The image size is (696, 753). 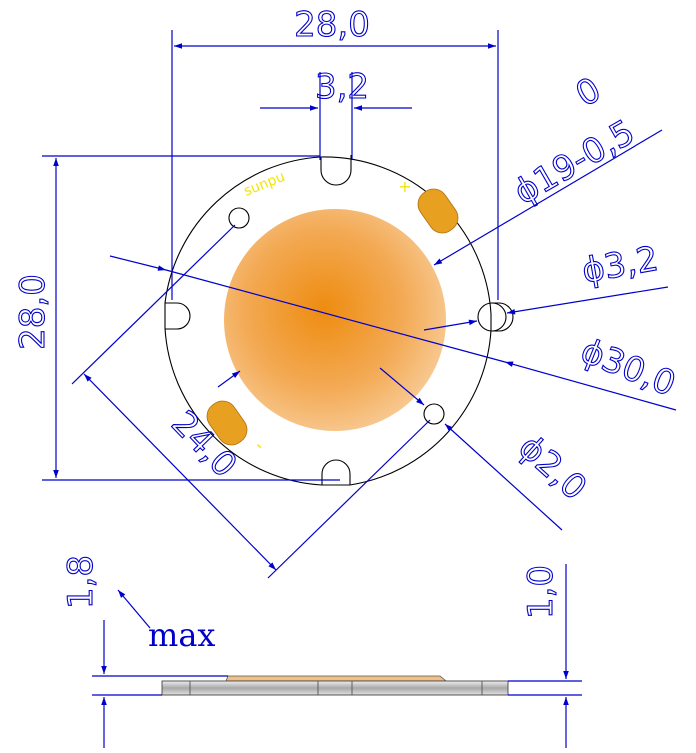 What do you see at coordinates (588, 92) in the screenshot?
I see `dim-les-tol-text: 0` at bounding box center [588, 92].